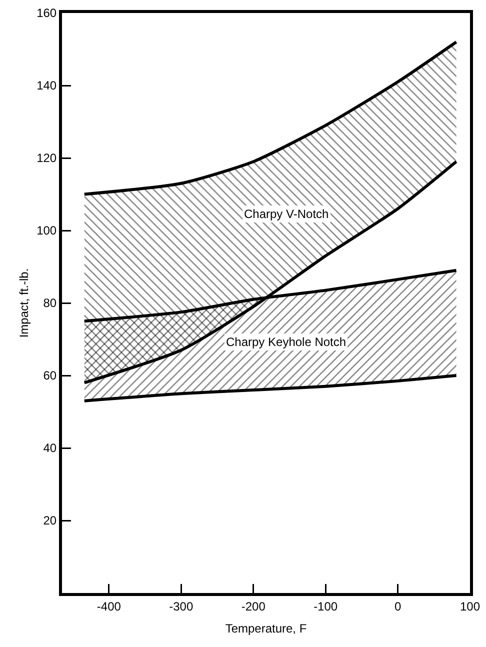  What do you see at coordinates (50, 303) in the screenshot?
I see `y-tick-label: 80` at bounding box center [50, 303].